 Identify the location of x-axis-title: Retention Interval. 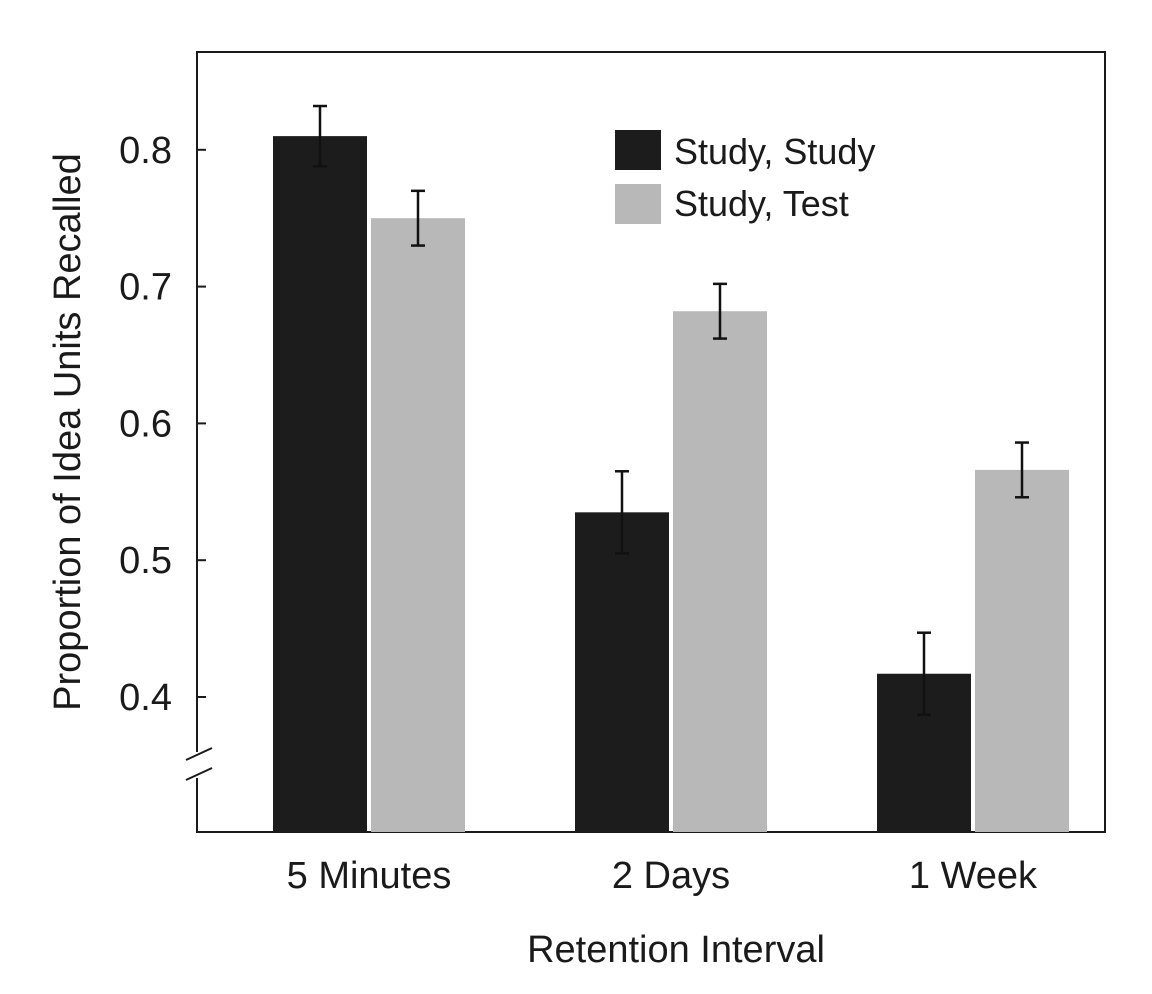
(676, 950).